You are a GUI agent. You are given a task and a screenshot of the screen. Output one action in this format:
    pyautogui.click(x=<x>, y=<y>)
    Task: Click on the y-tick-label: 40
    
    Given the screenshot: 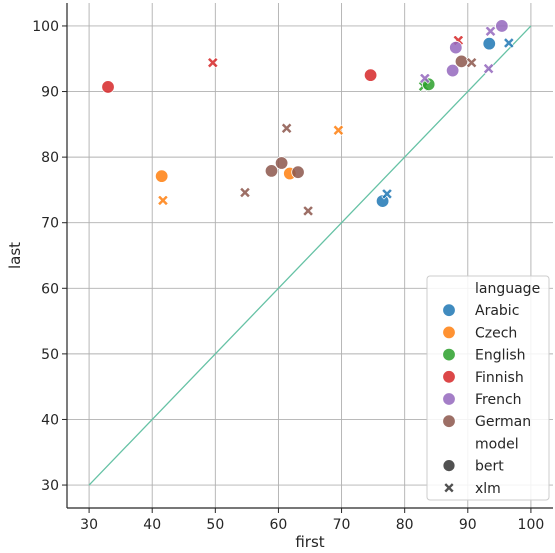 What is the action you would take?
    pyautogui.click(x=50, y=420)
    